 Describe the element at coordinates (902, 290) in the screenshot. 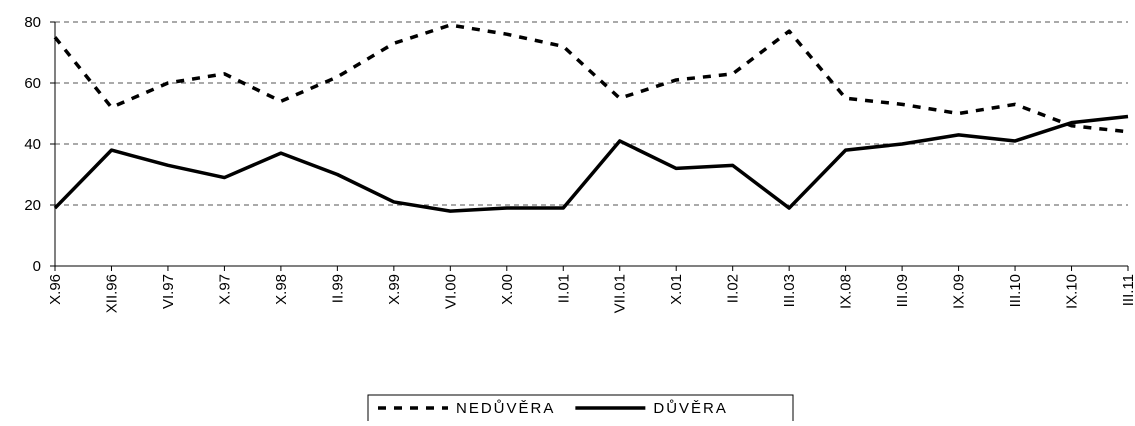

I see `x-tick-label: III.09` at that location.